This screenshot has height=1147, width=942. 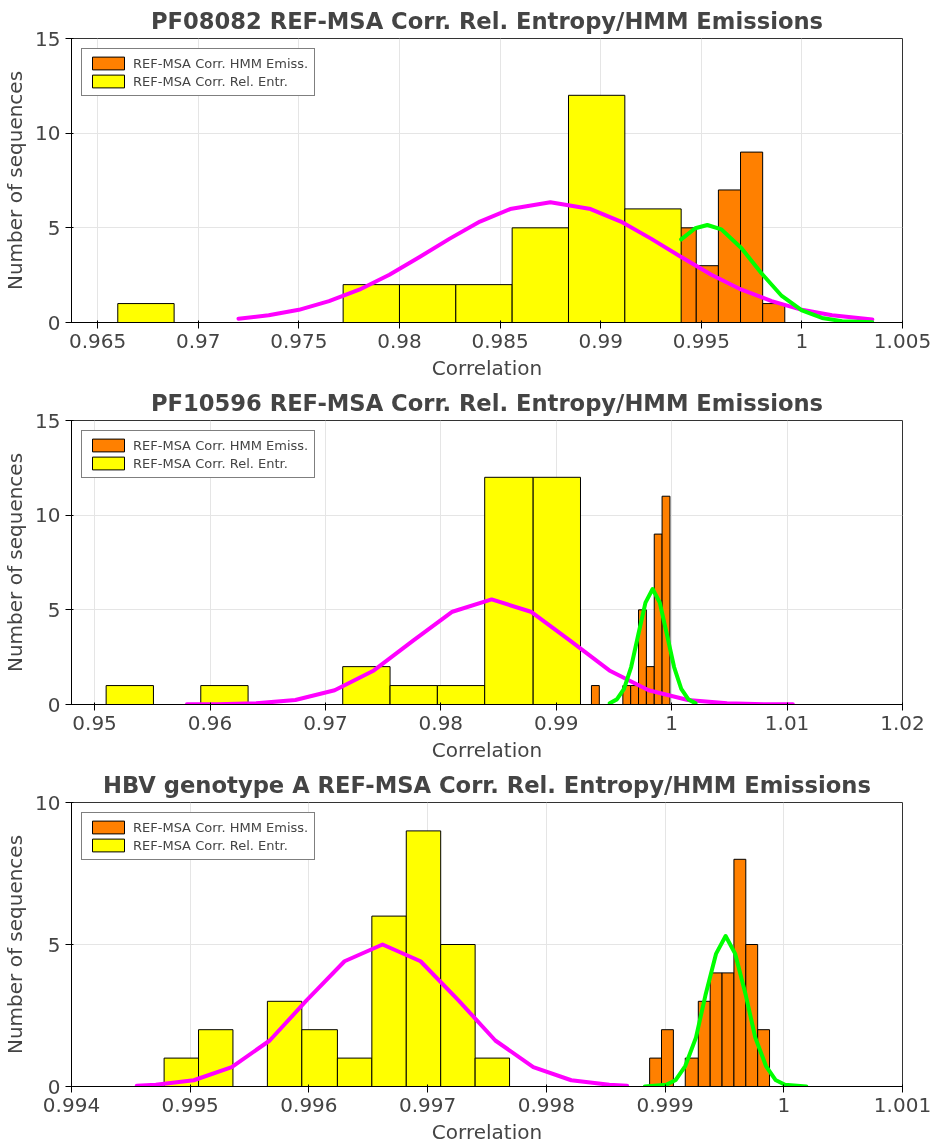 What do you see at coordinates (210, 722) in the screenshot?
I see `x-tick-label: 0.96` at bounding box center [210, 722].